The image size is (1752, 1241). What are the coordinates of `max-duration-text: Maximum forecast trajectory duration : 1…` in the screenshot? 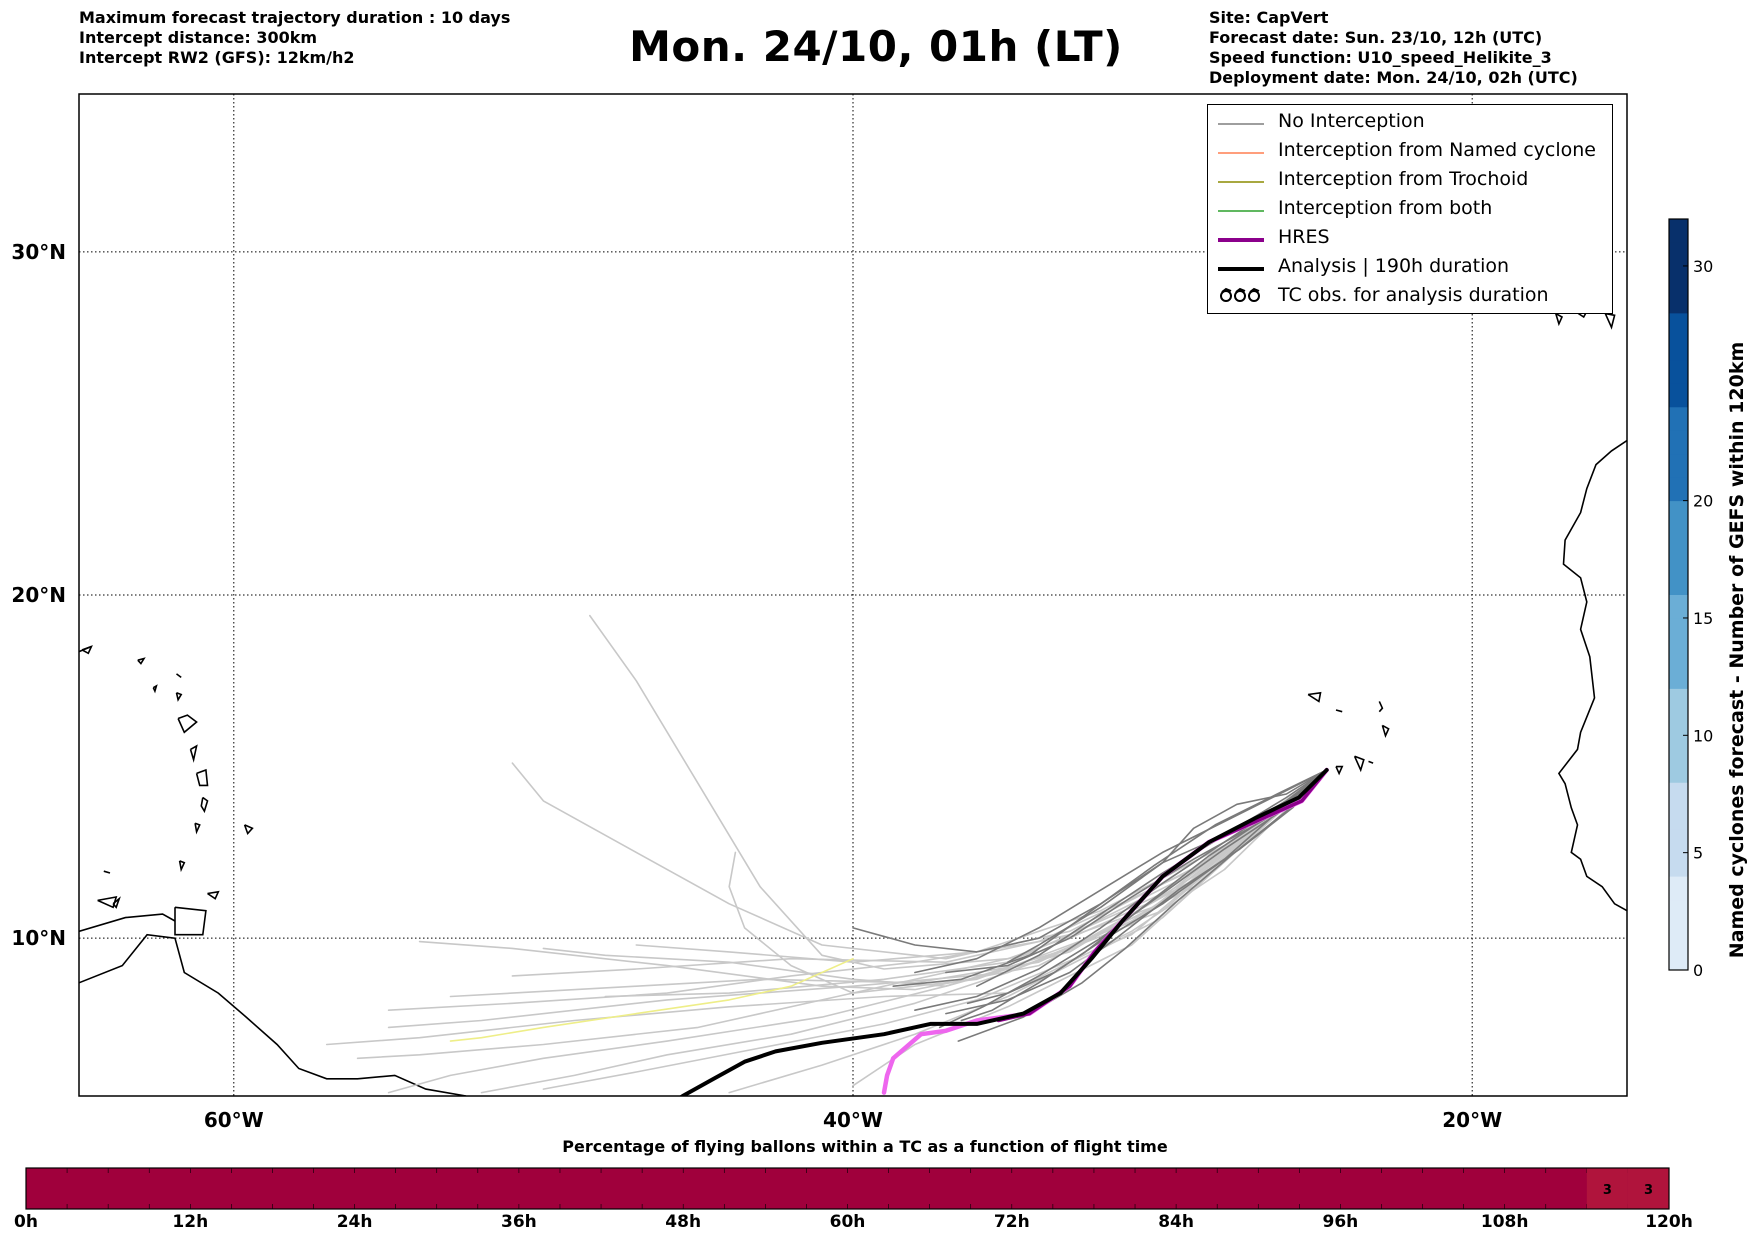 It's located at (295, 17).